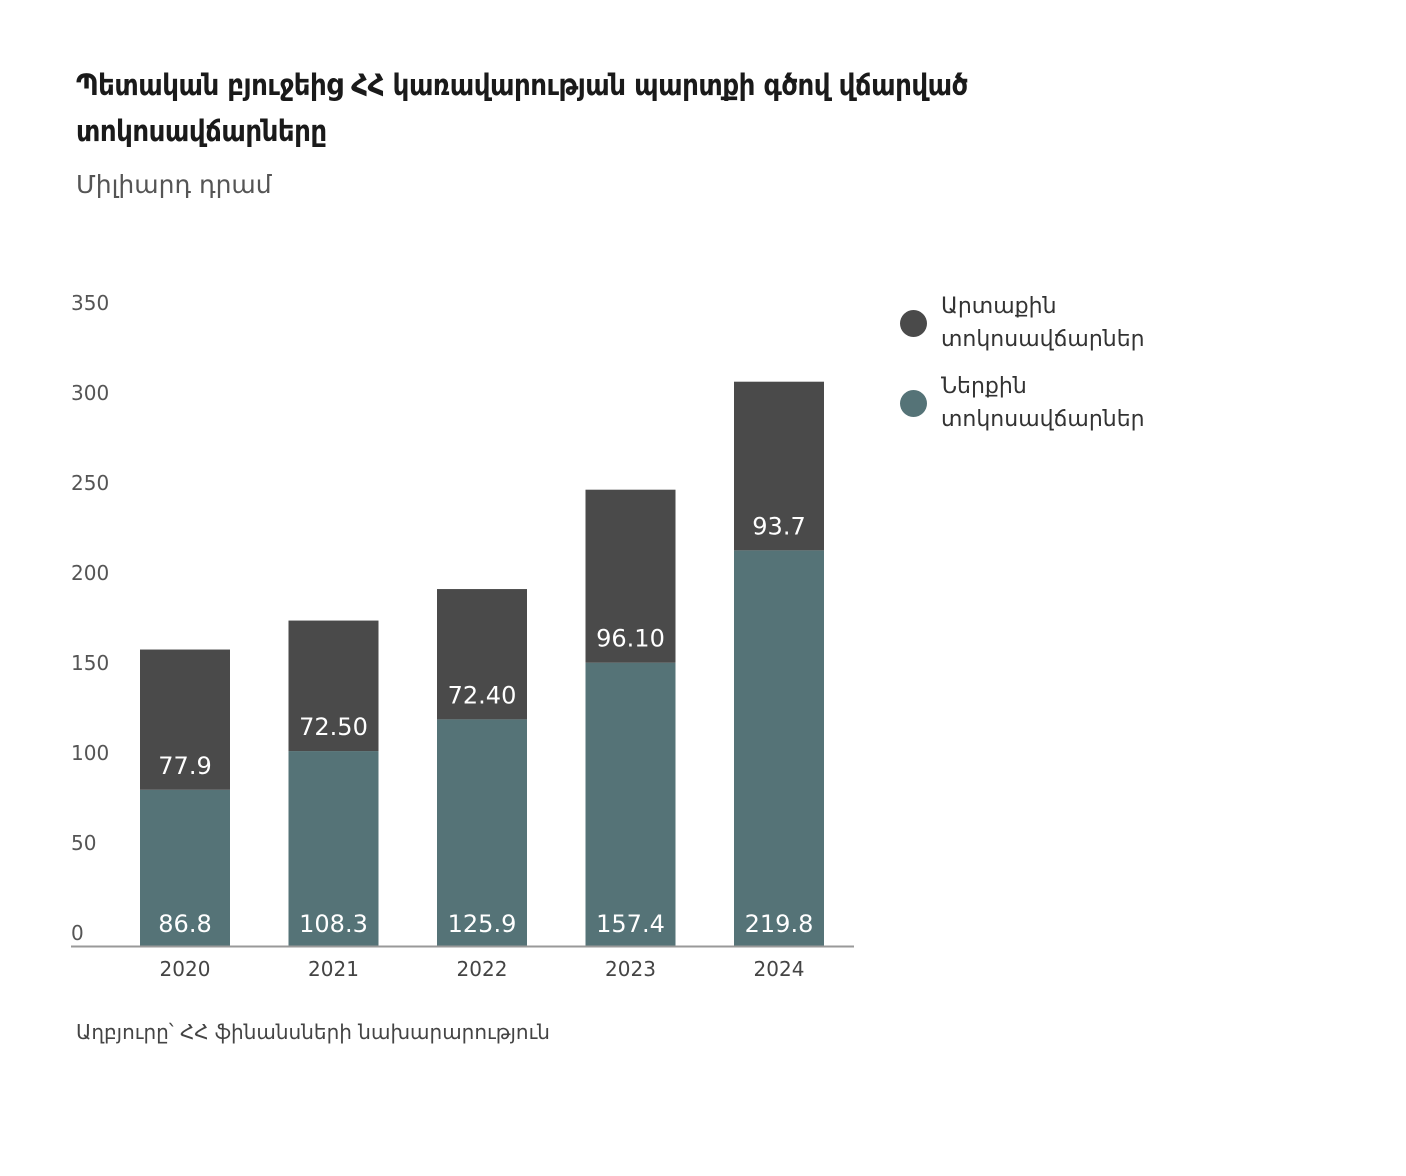  What do you see at coordinates (482, 924) in the screenshot?
I see `data-label: 125.9` at bounding box center [482, 924].